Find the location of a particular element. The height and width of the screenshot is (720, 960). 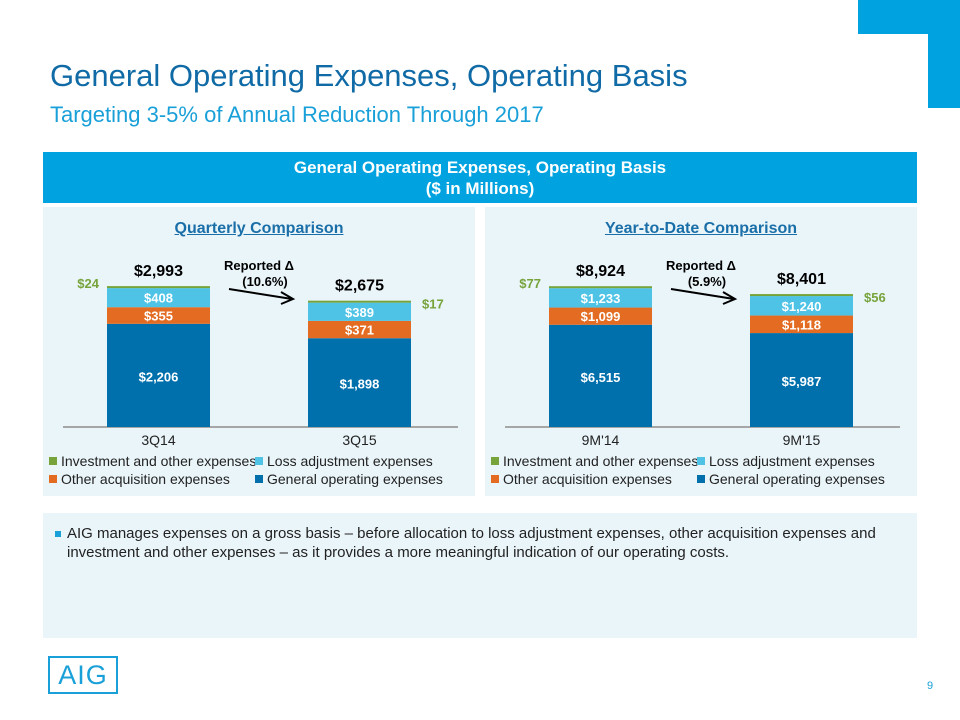

data-label-other-acquisition-expenses: $355 is located at coordinates (158, 316).